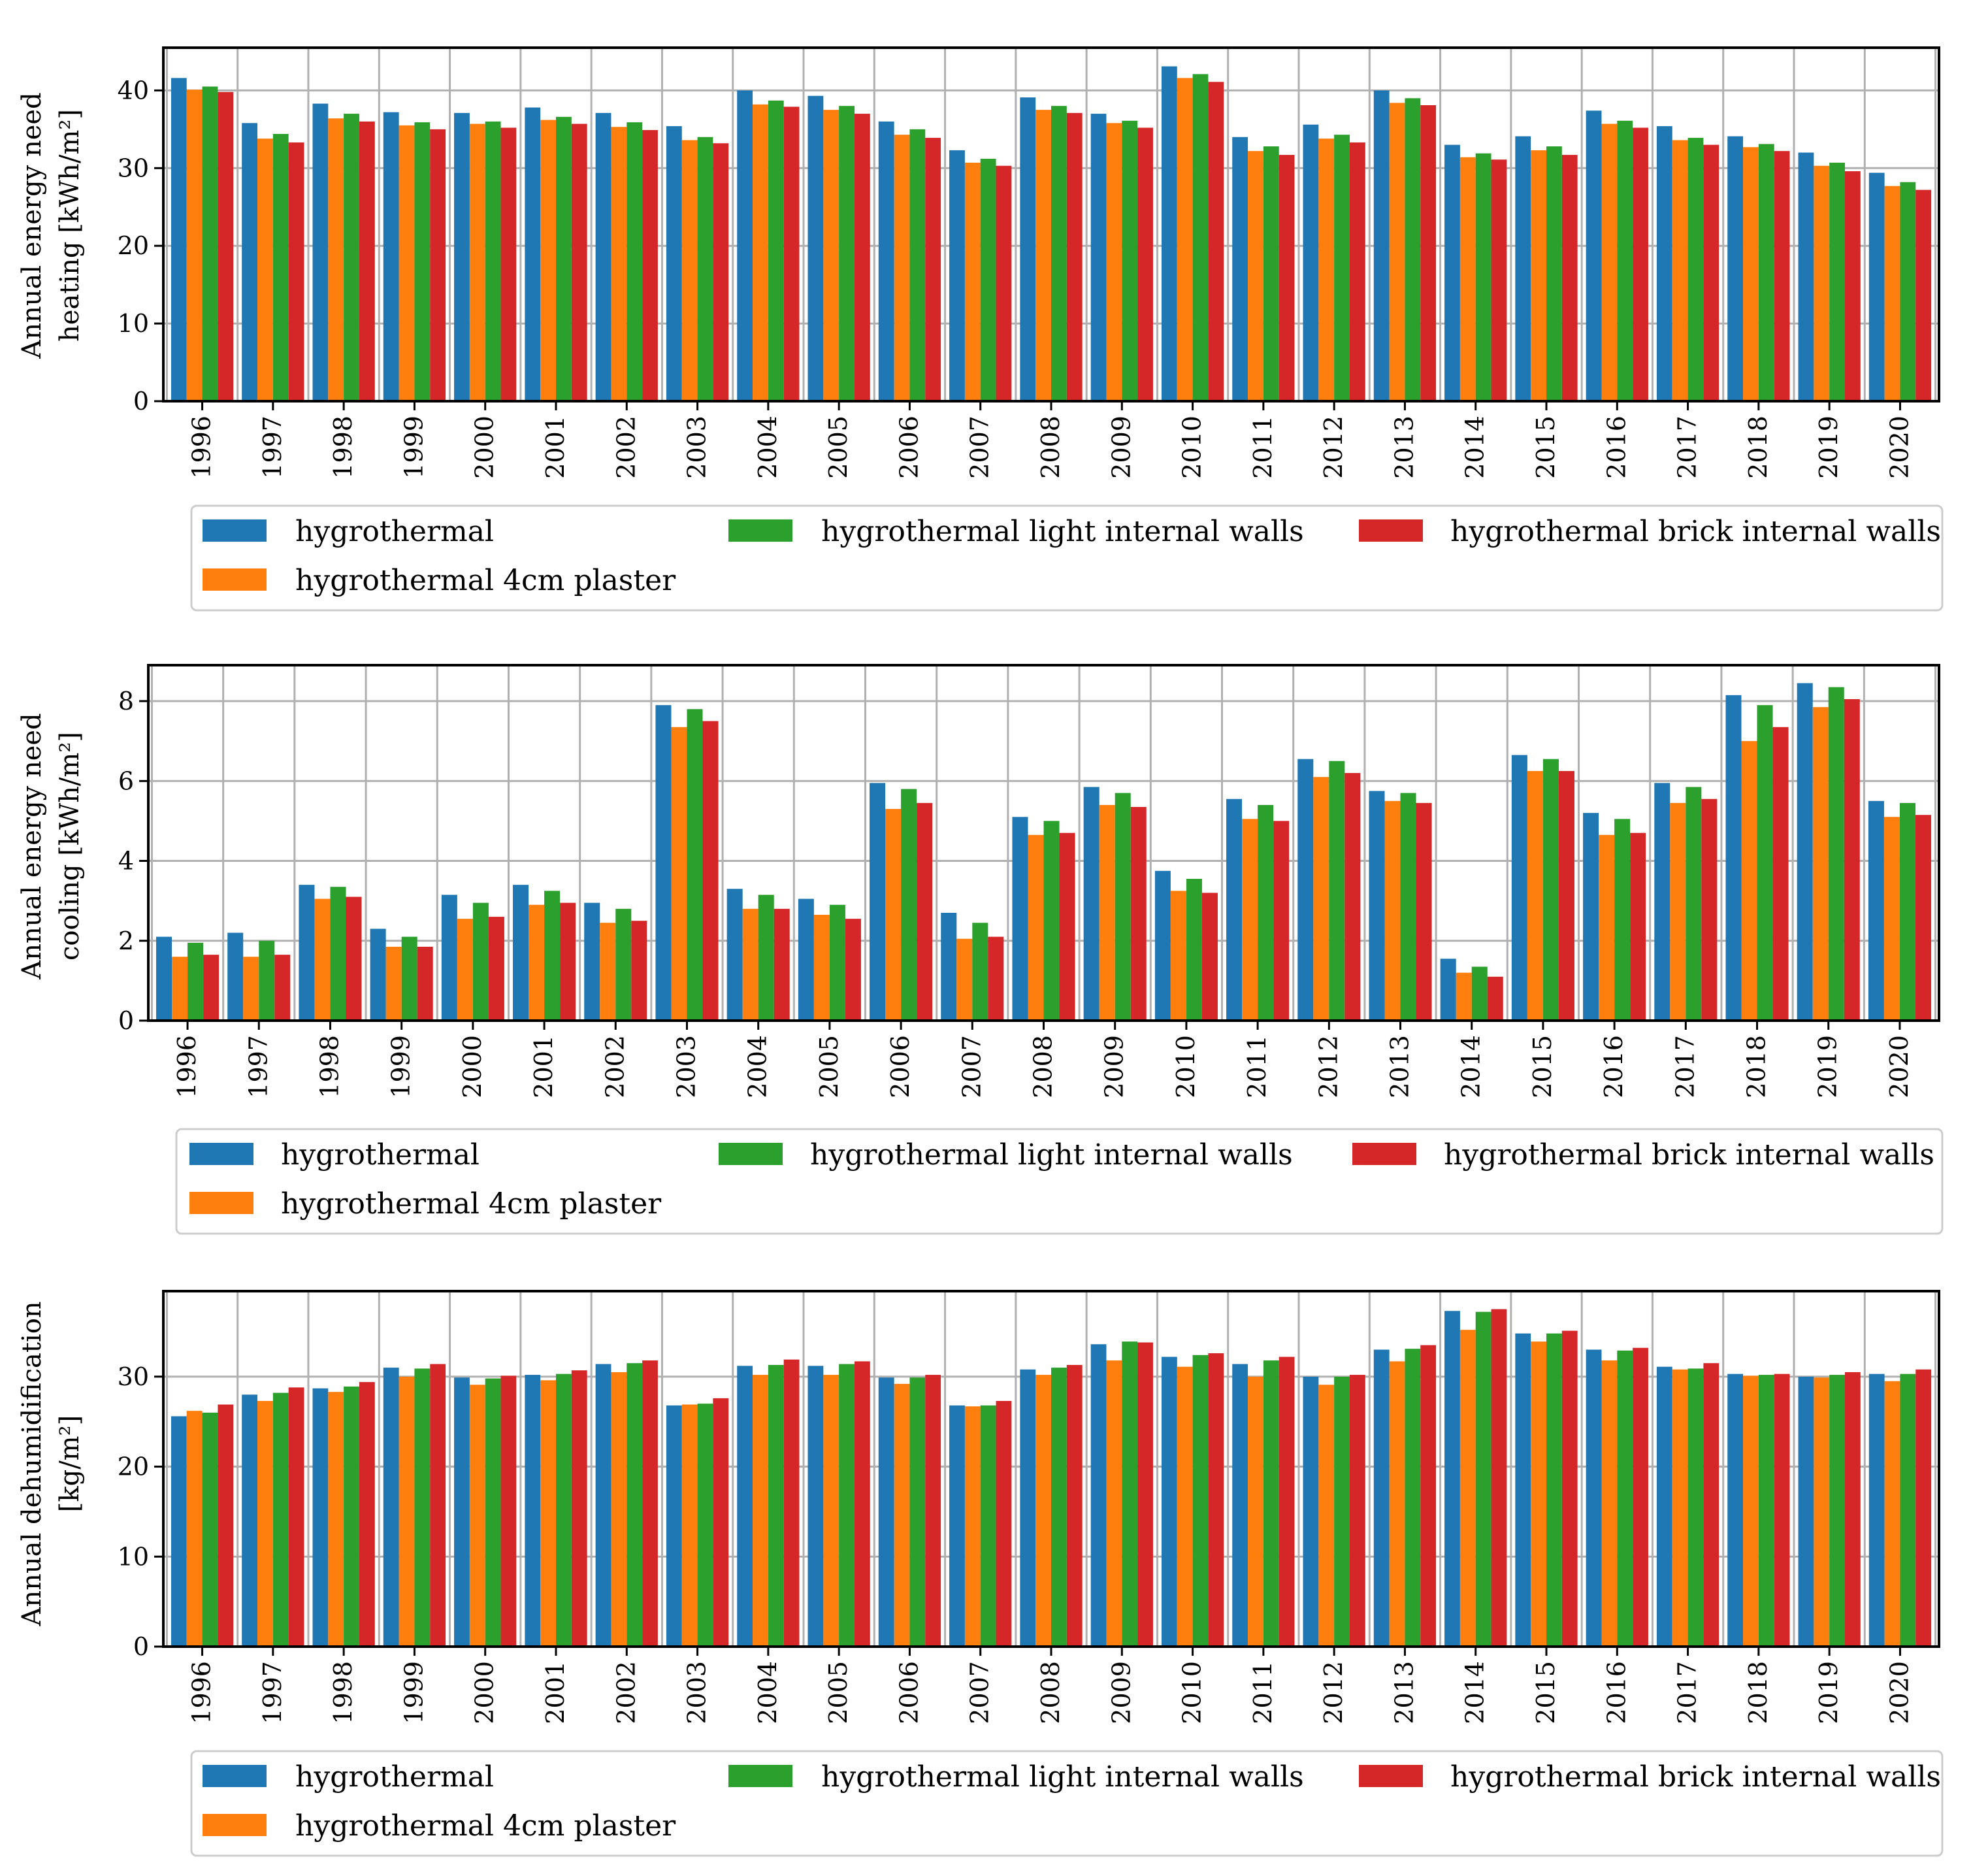 Image resolution: width=1988 pixels, height=1874 pixels. I want to click on x-tick-label: 2002, so click(614, 1066).